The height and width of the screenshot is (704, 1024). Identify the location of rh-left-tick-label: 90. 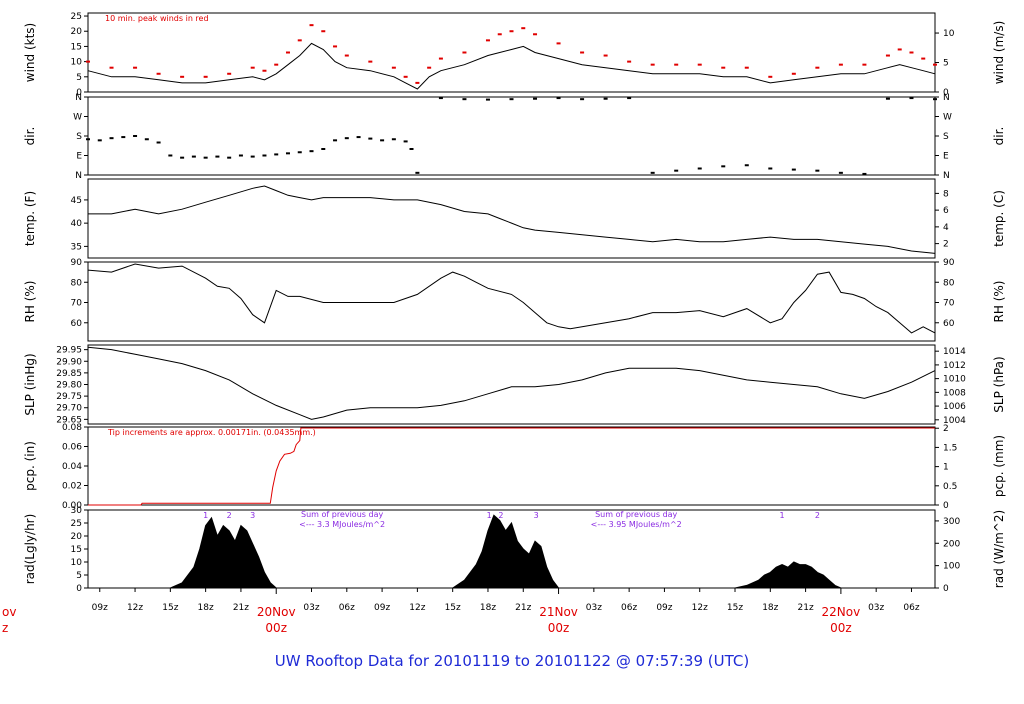
(77, 263).